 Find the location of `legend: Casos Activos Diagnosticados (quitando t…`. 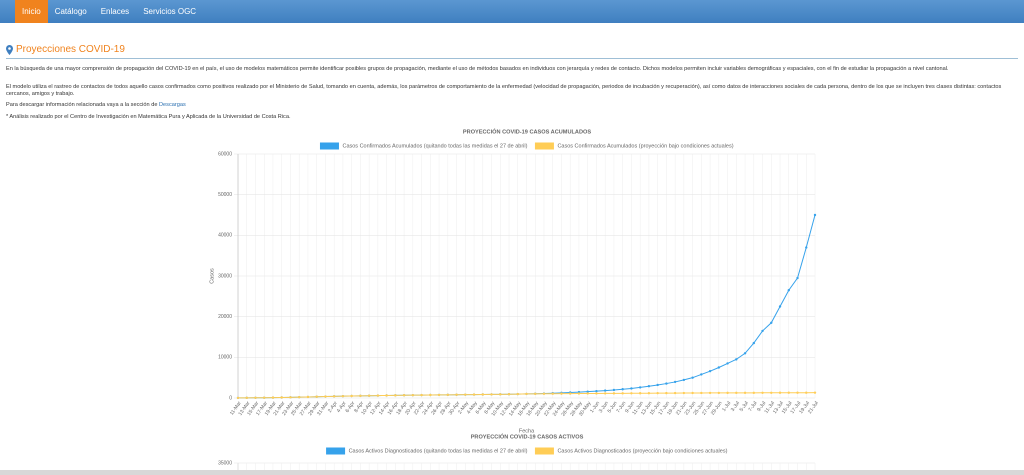

legend: Casos Activos Diagnosticados (quitando t… is located at coordinates (527, 451).